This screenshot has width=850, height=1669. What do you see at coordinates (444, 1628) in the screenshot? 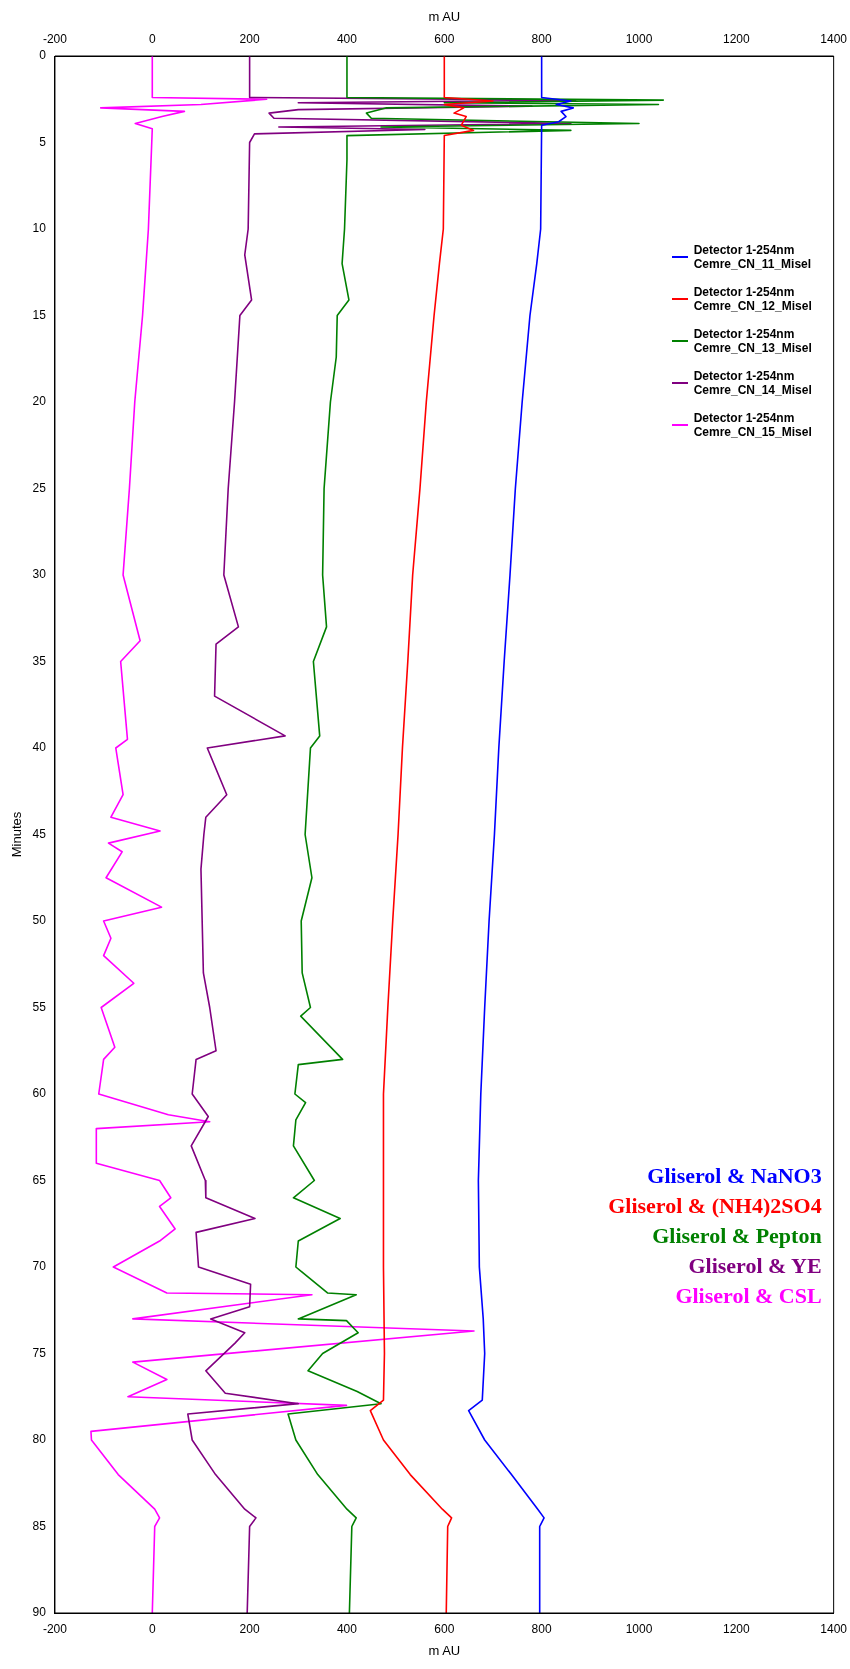
I see `x-tick-label: 600` at bounding box center [444, 1628].